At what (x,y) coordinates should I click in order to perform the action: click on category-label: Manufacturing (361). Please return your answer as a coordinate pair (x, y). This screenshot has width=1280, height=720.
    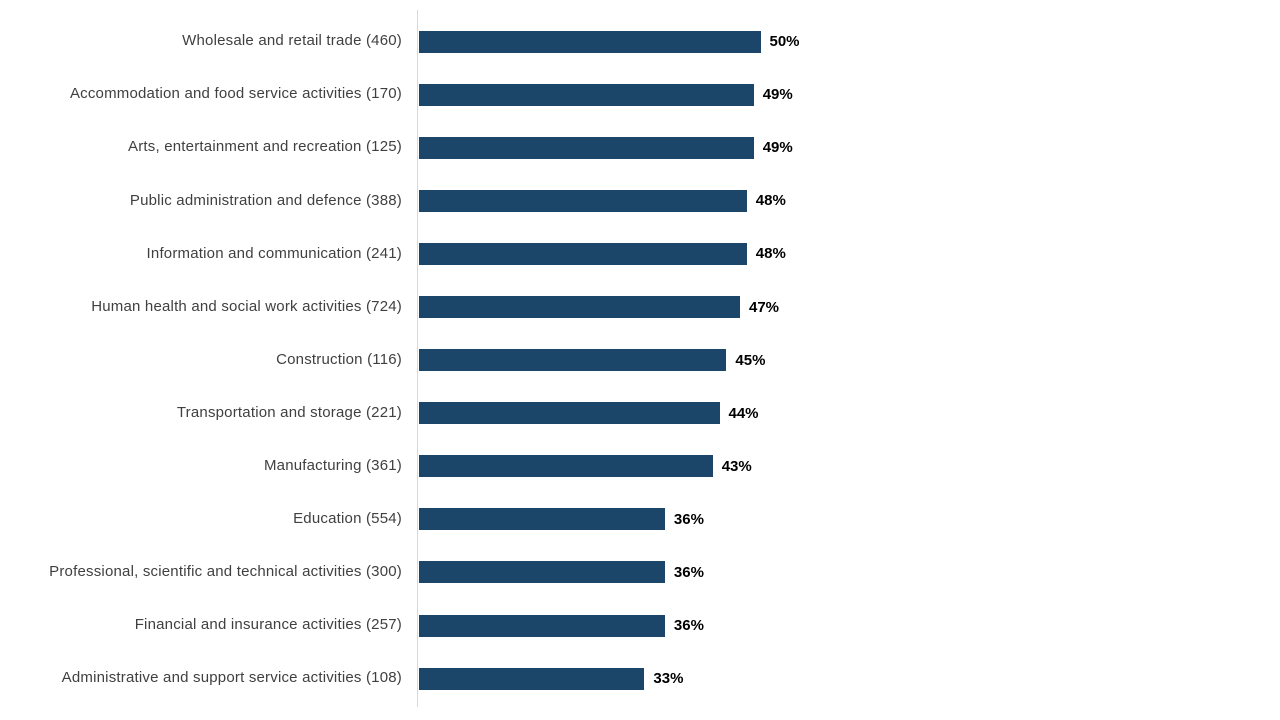
    Looking at the image, I should click on (332, 466).